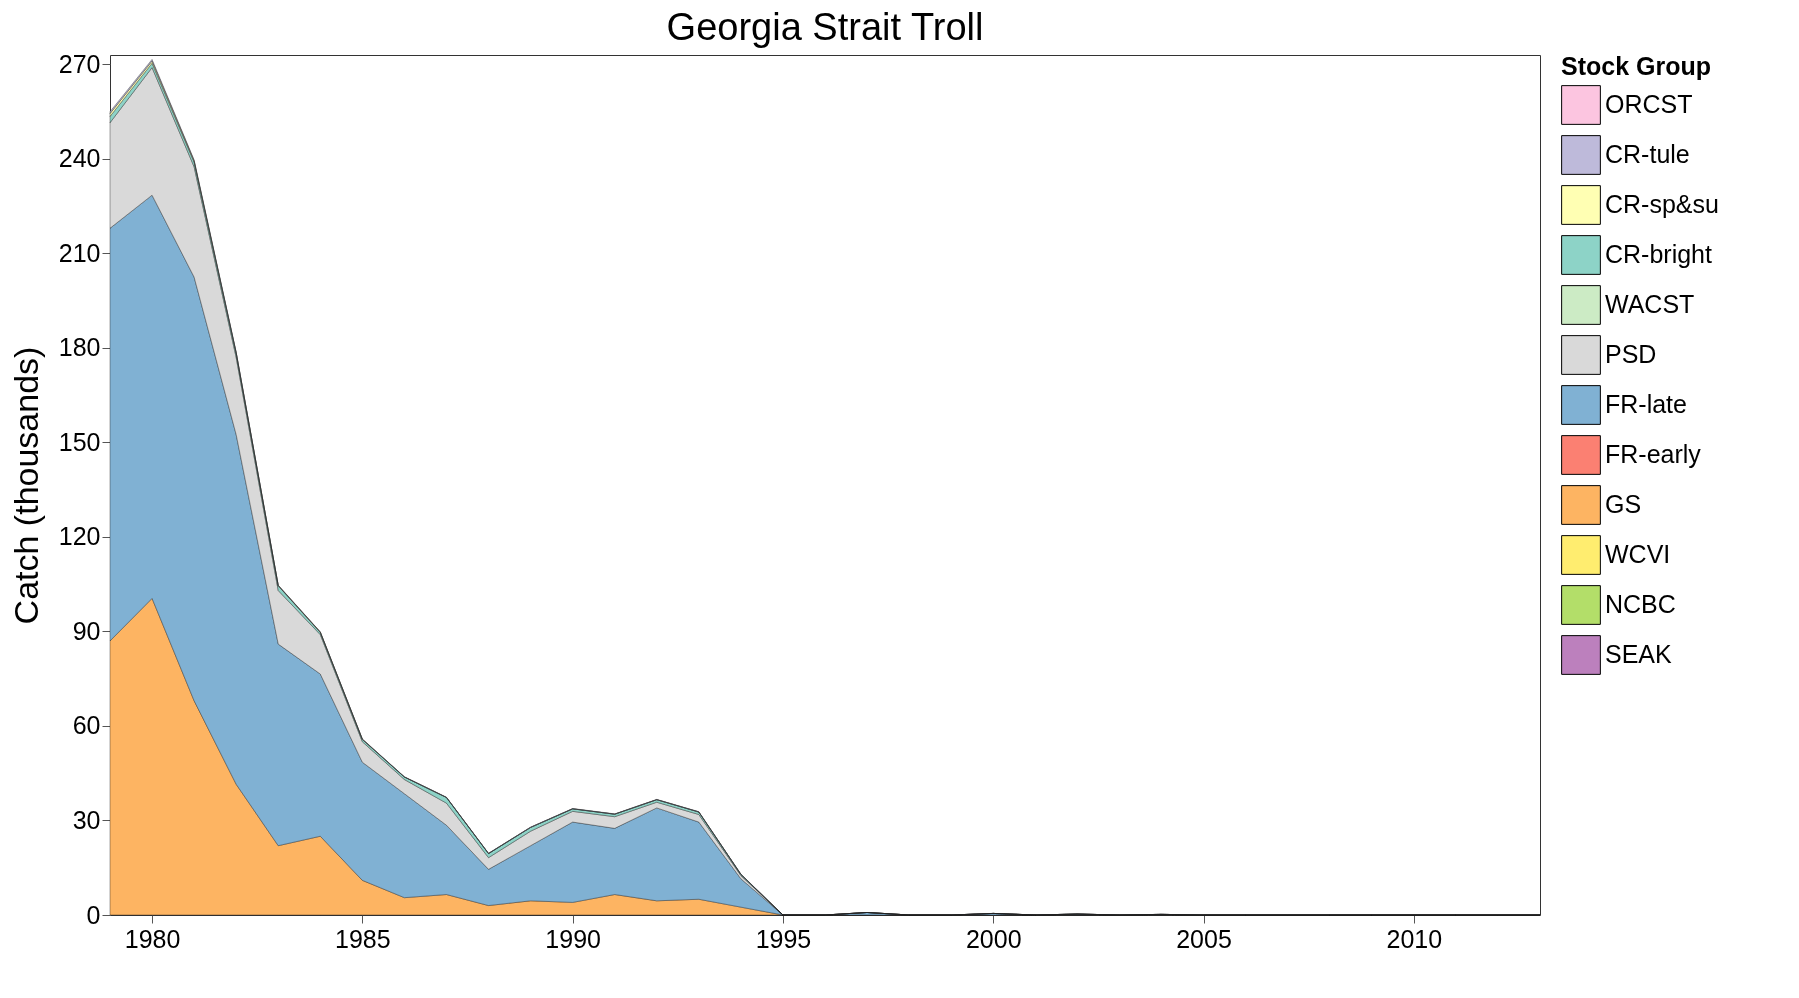 The height and width of the screenshot is (998, 1799). Describe the element at coordinates (79, 441) in the screenshot. I see `y-tick-label: 150` at that location.